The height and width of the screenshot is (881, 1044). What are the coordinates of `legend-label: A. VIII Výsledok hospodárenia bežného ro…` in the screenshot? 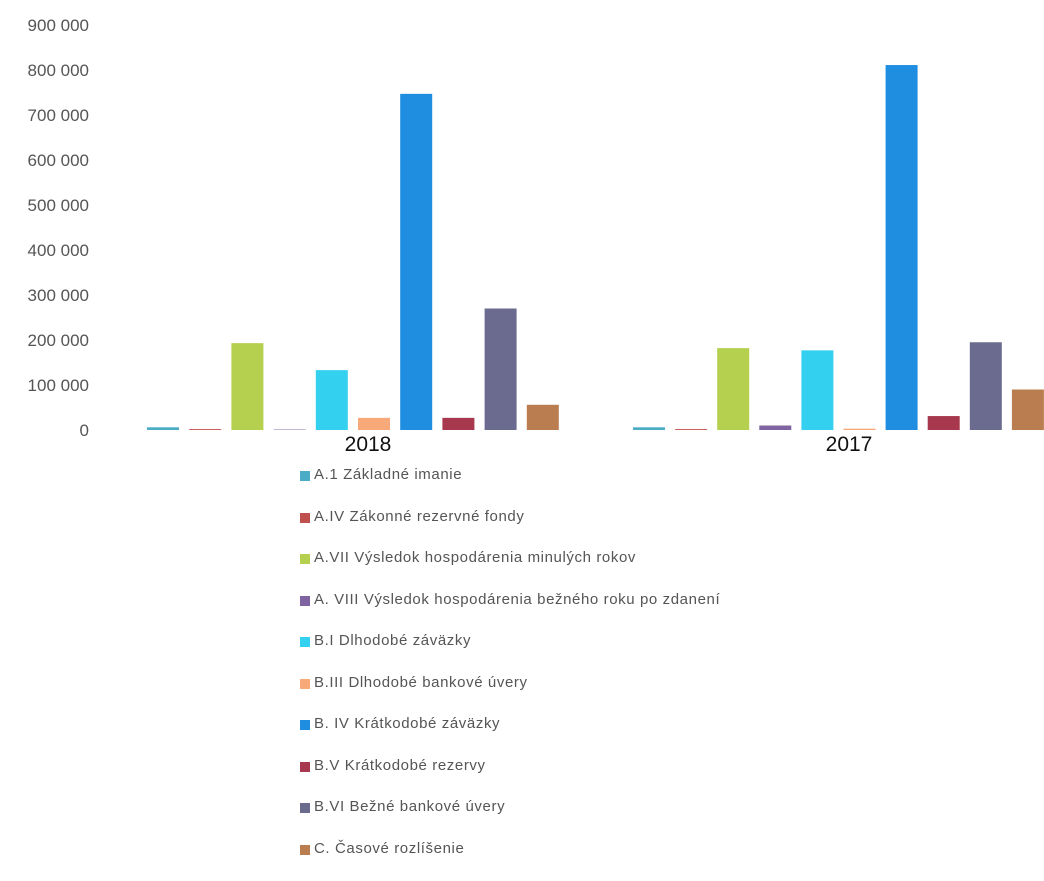 It's located at (517, 599).